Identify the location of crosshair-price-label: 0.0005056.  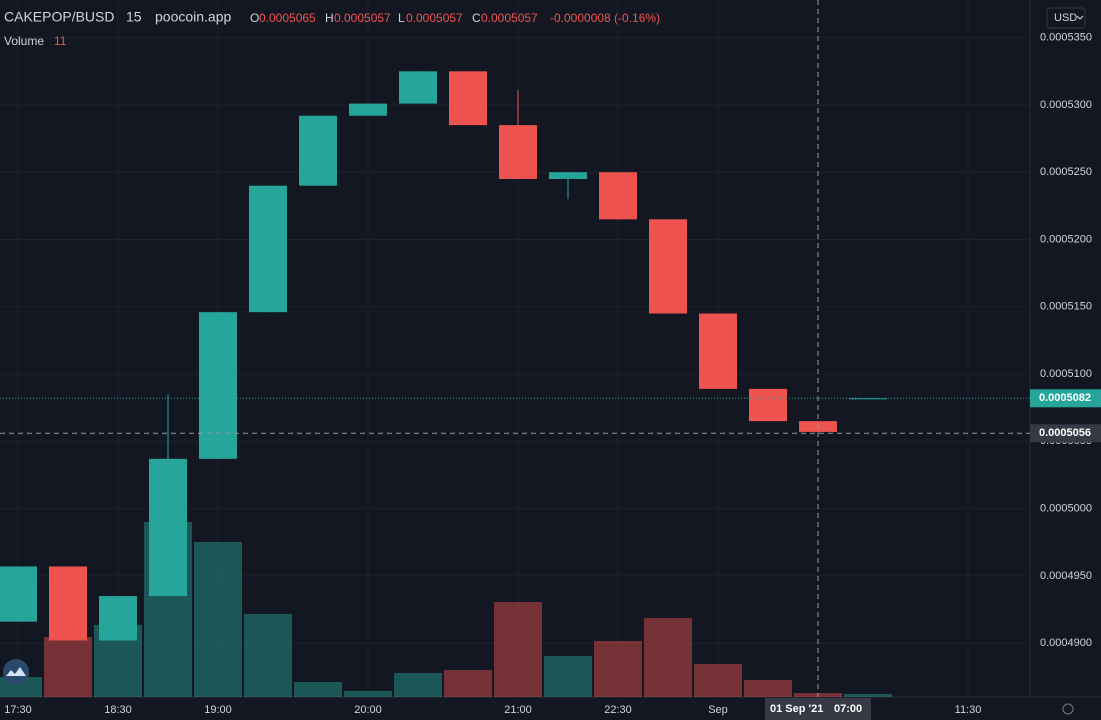
(1065, 433).